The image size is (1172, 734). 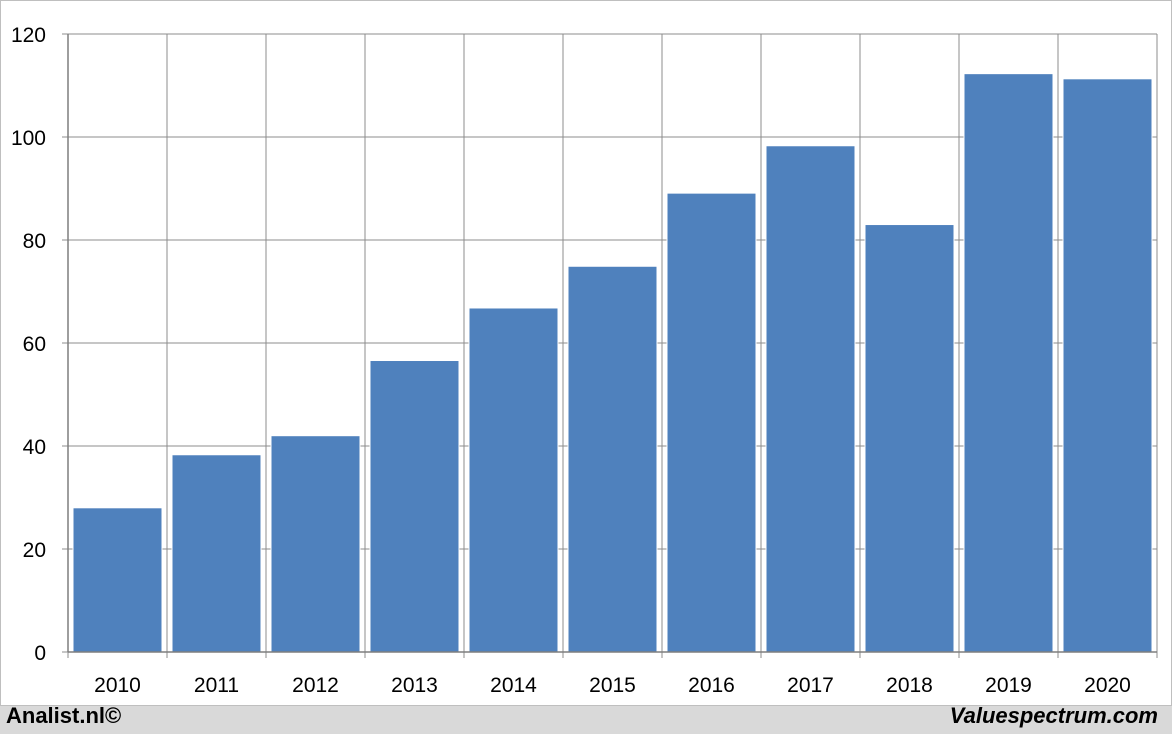 What do you see at coordinates (1053, 715) in the screenshot?
I see `footer-brand-right: Valuespectrum.com` at bounding box center [1053, 715].